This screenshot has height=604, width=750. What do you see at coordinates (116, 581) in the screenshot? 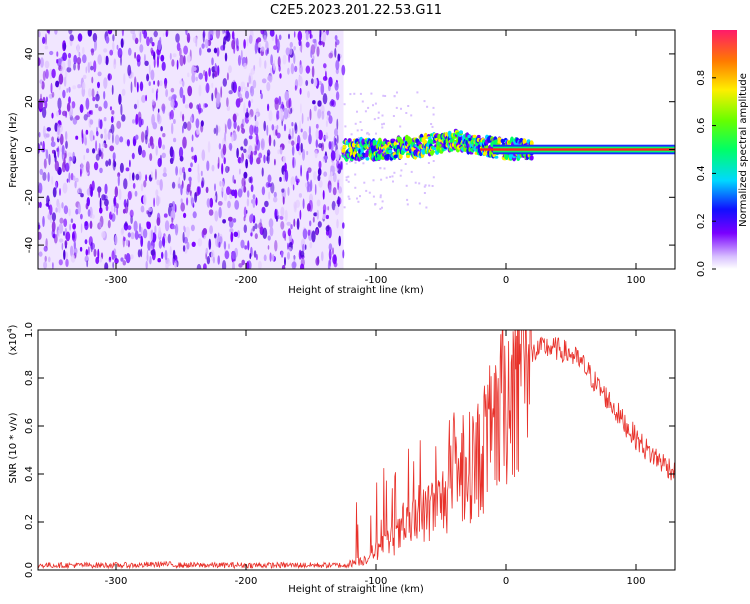
I see `x-tick-label: -300` at bounding box center [116, 581].